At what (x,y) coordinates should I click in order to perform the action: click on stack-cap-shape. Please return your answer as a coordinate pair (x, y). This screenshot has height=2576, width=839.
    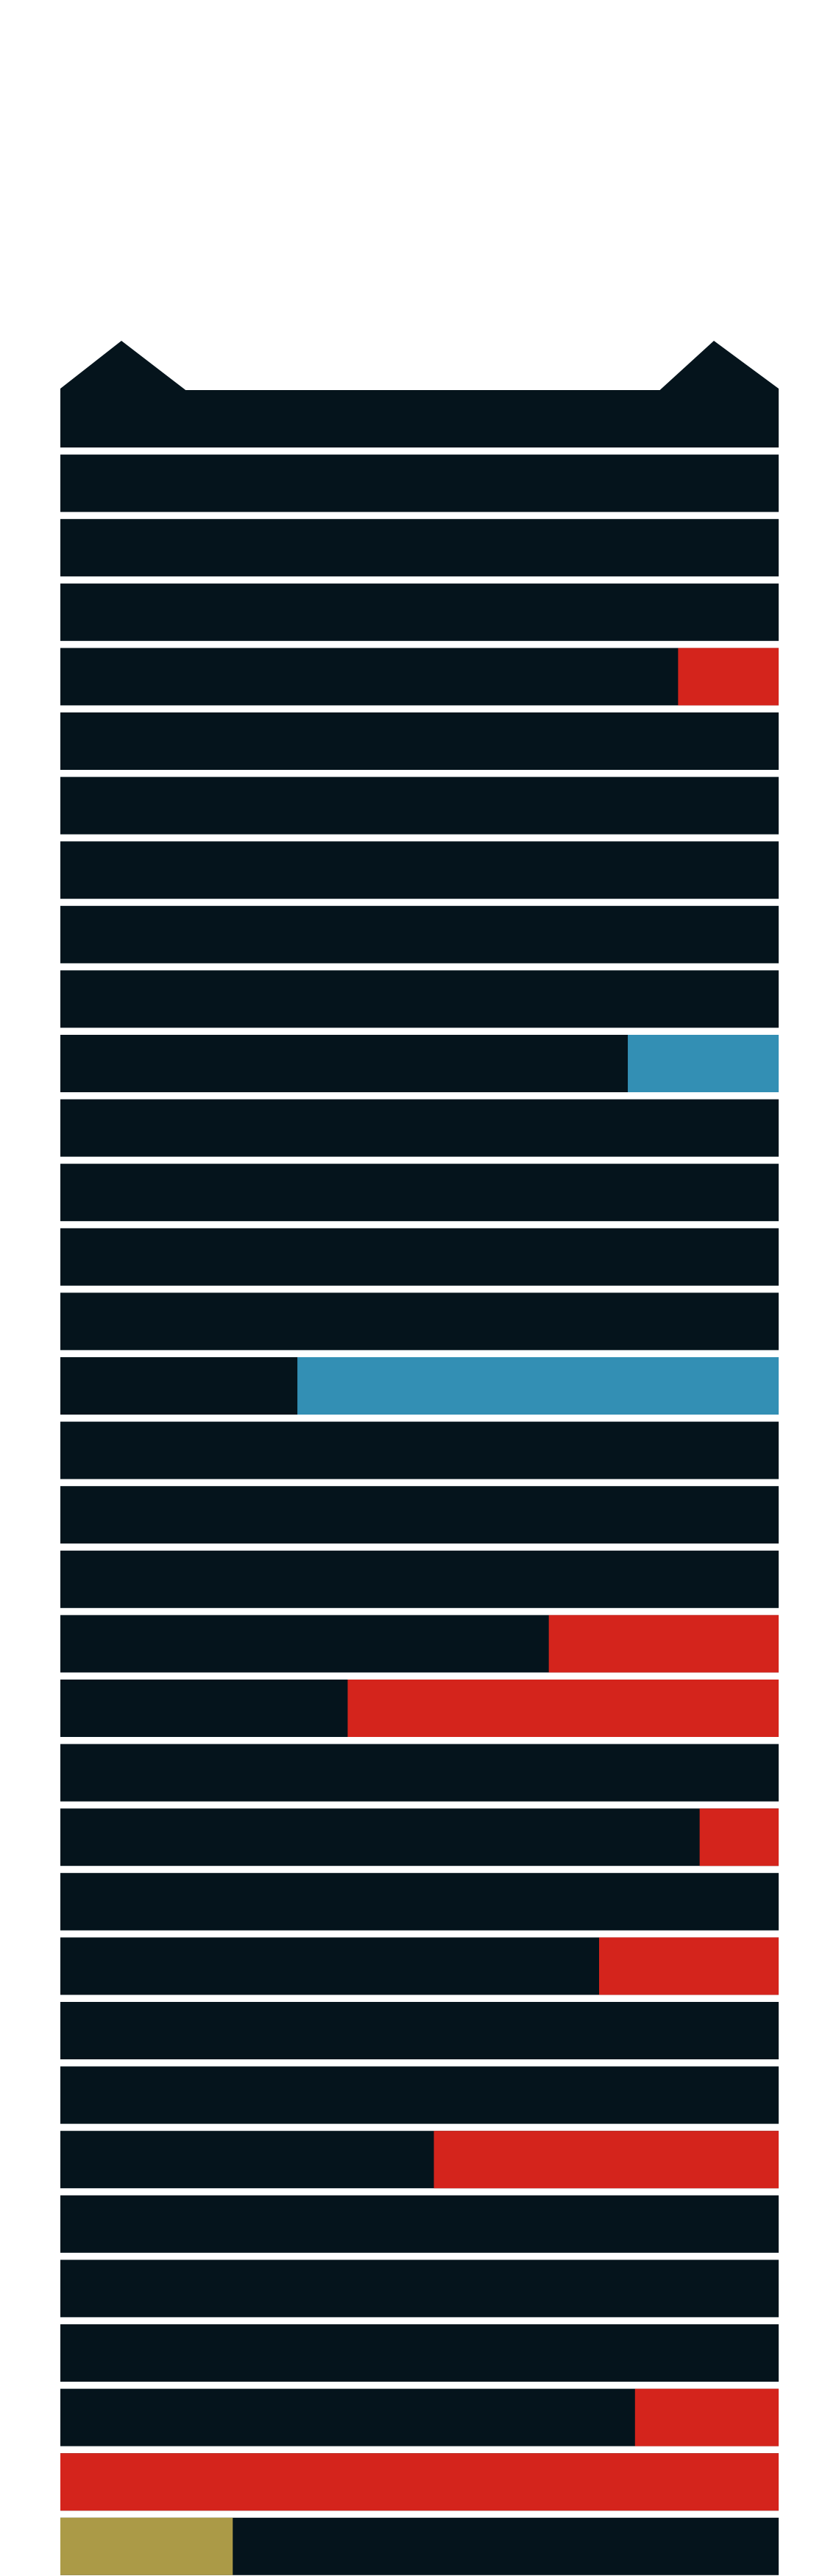
    Looking at the image, I should click on (419, 369).